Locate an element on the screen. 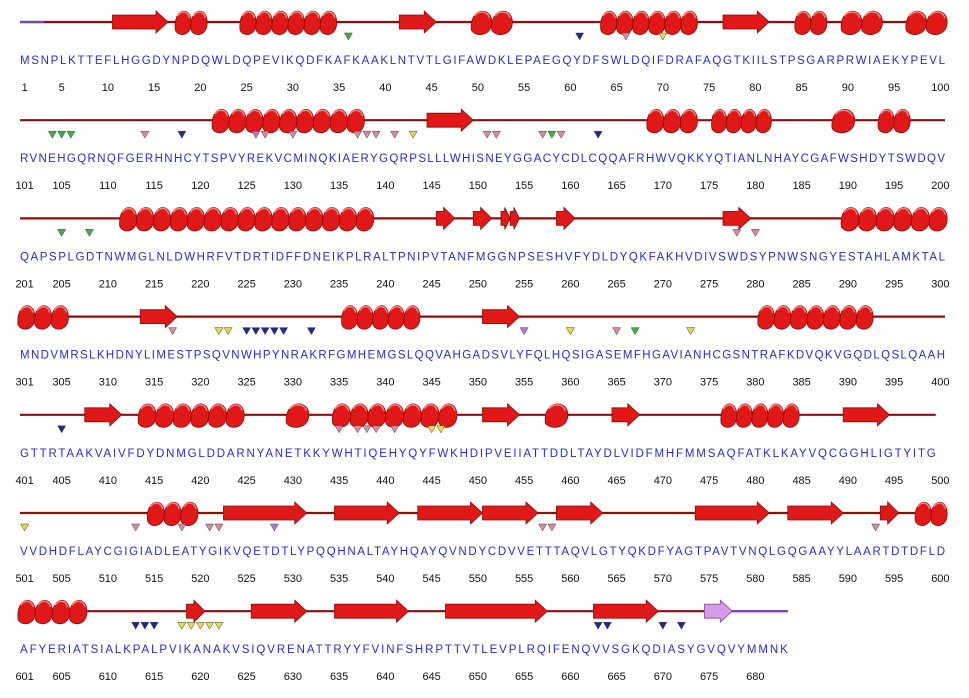 The width and height of the screenshot is (969, 698). residue-number: 605 is located at coordinates (61, 677).